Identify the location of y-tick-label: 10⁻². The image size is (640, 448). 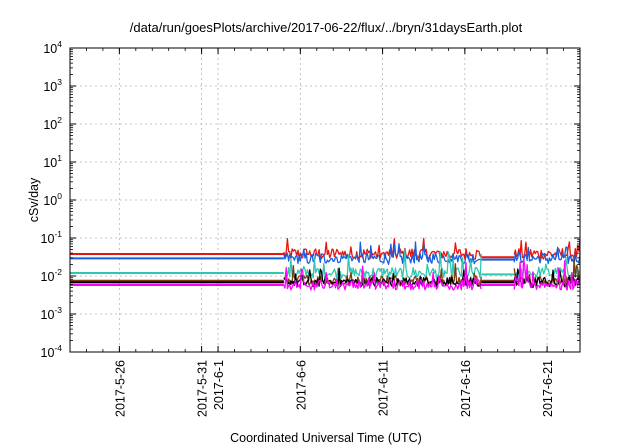
(52, 275).